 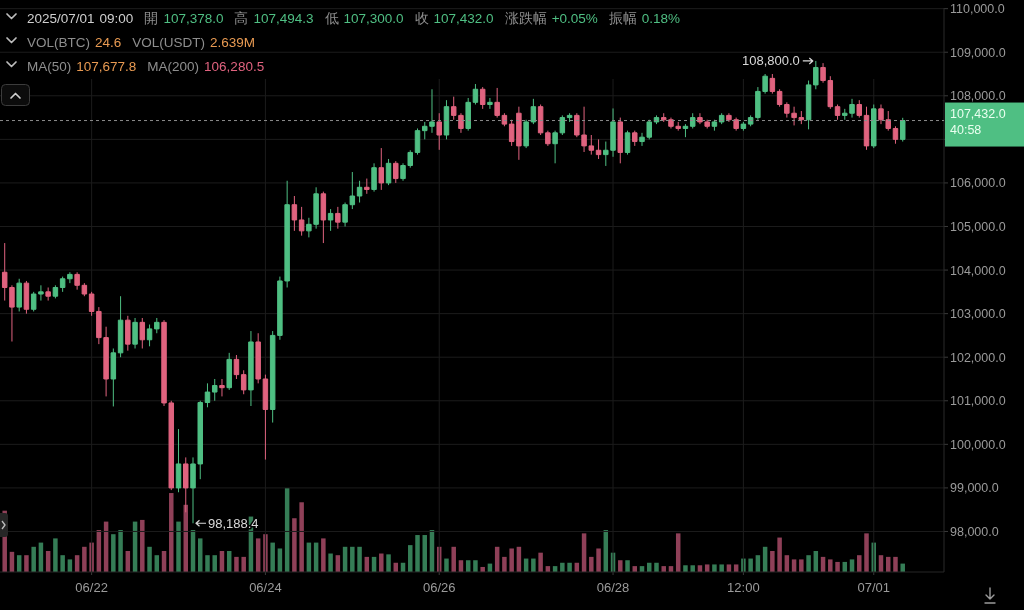 I want to click on header-line: 2025/07/01 09:00 開 107,378.0 高 107,494.3 低 107,300.0 收 107,432.0 涨跌幅 +0.05% 振幅 0.18%, so click(x=354, y=18).